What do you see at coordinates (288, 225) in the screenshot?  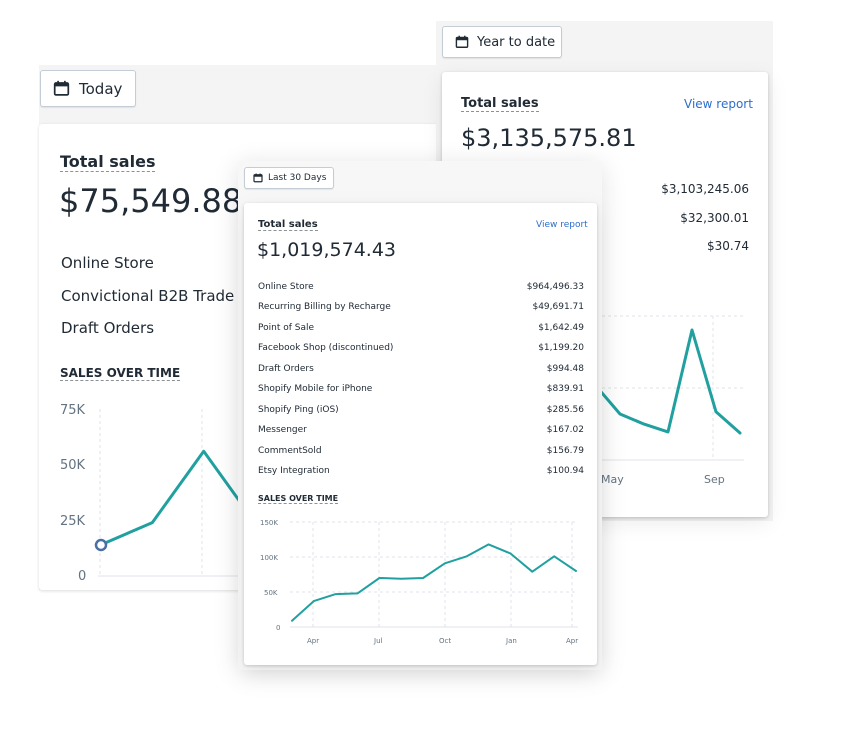 I see `month-total-sales-title: Total sales` at bounding box center [288, 225].